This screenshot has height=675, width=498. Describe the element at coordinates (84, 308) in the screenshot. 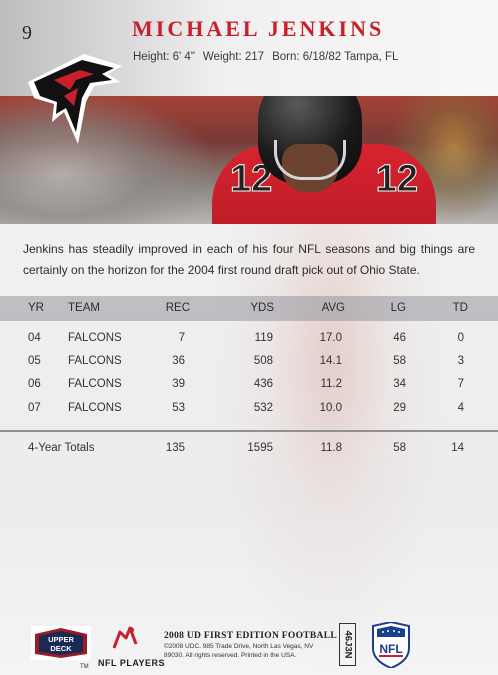

I see `header-team: TEAM` at that location.